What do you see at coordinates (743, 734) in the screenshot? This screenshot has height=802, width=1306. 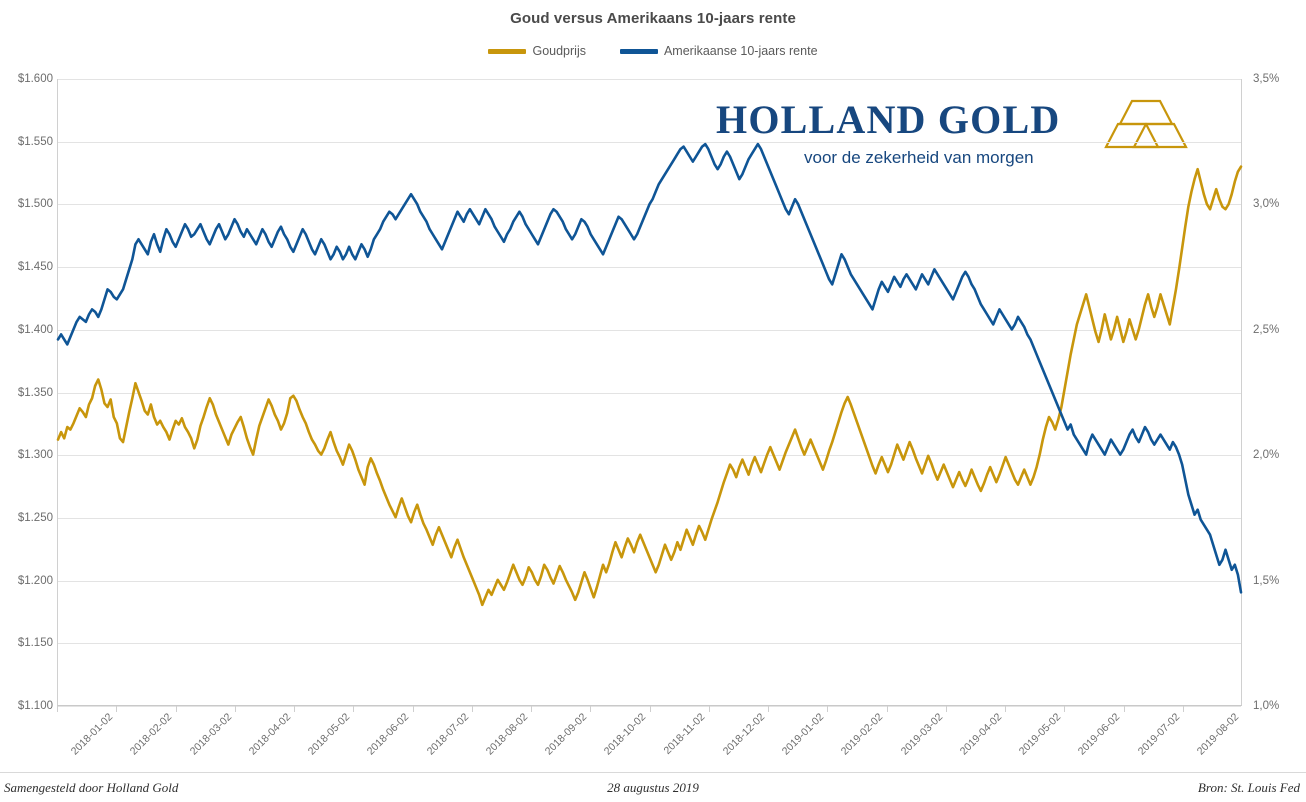 I see `x-axis-tick-label: 2018-12-02` at bounding box center [743, 734].